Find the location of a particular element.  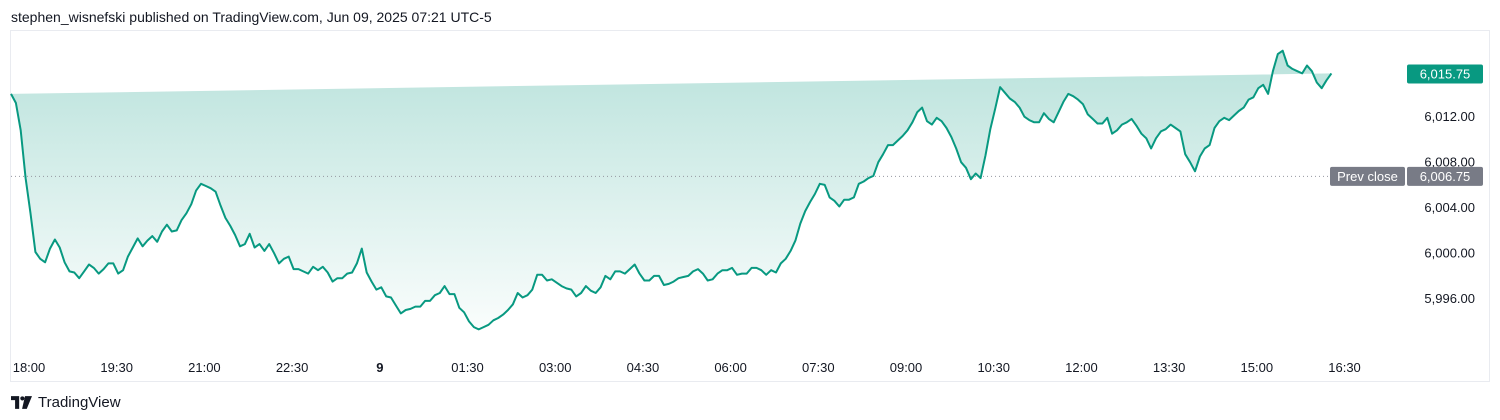

x-tick-label: 03:00 is located at coordinates (555, 367).